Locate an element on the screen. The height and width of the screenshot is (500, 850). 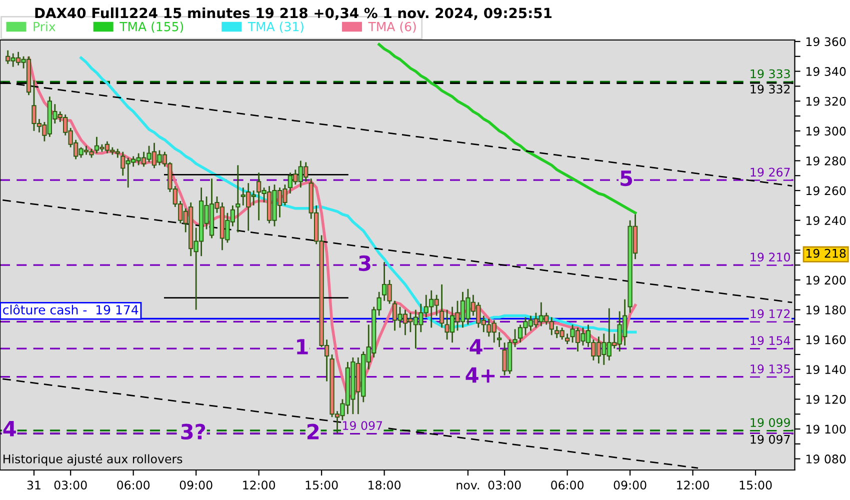
y-tick-label: 19 180 is located at coordinates (826, 310).